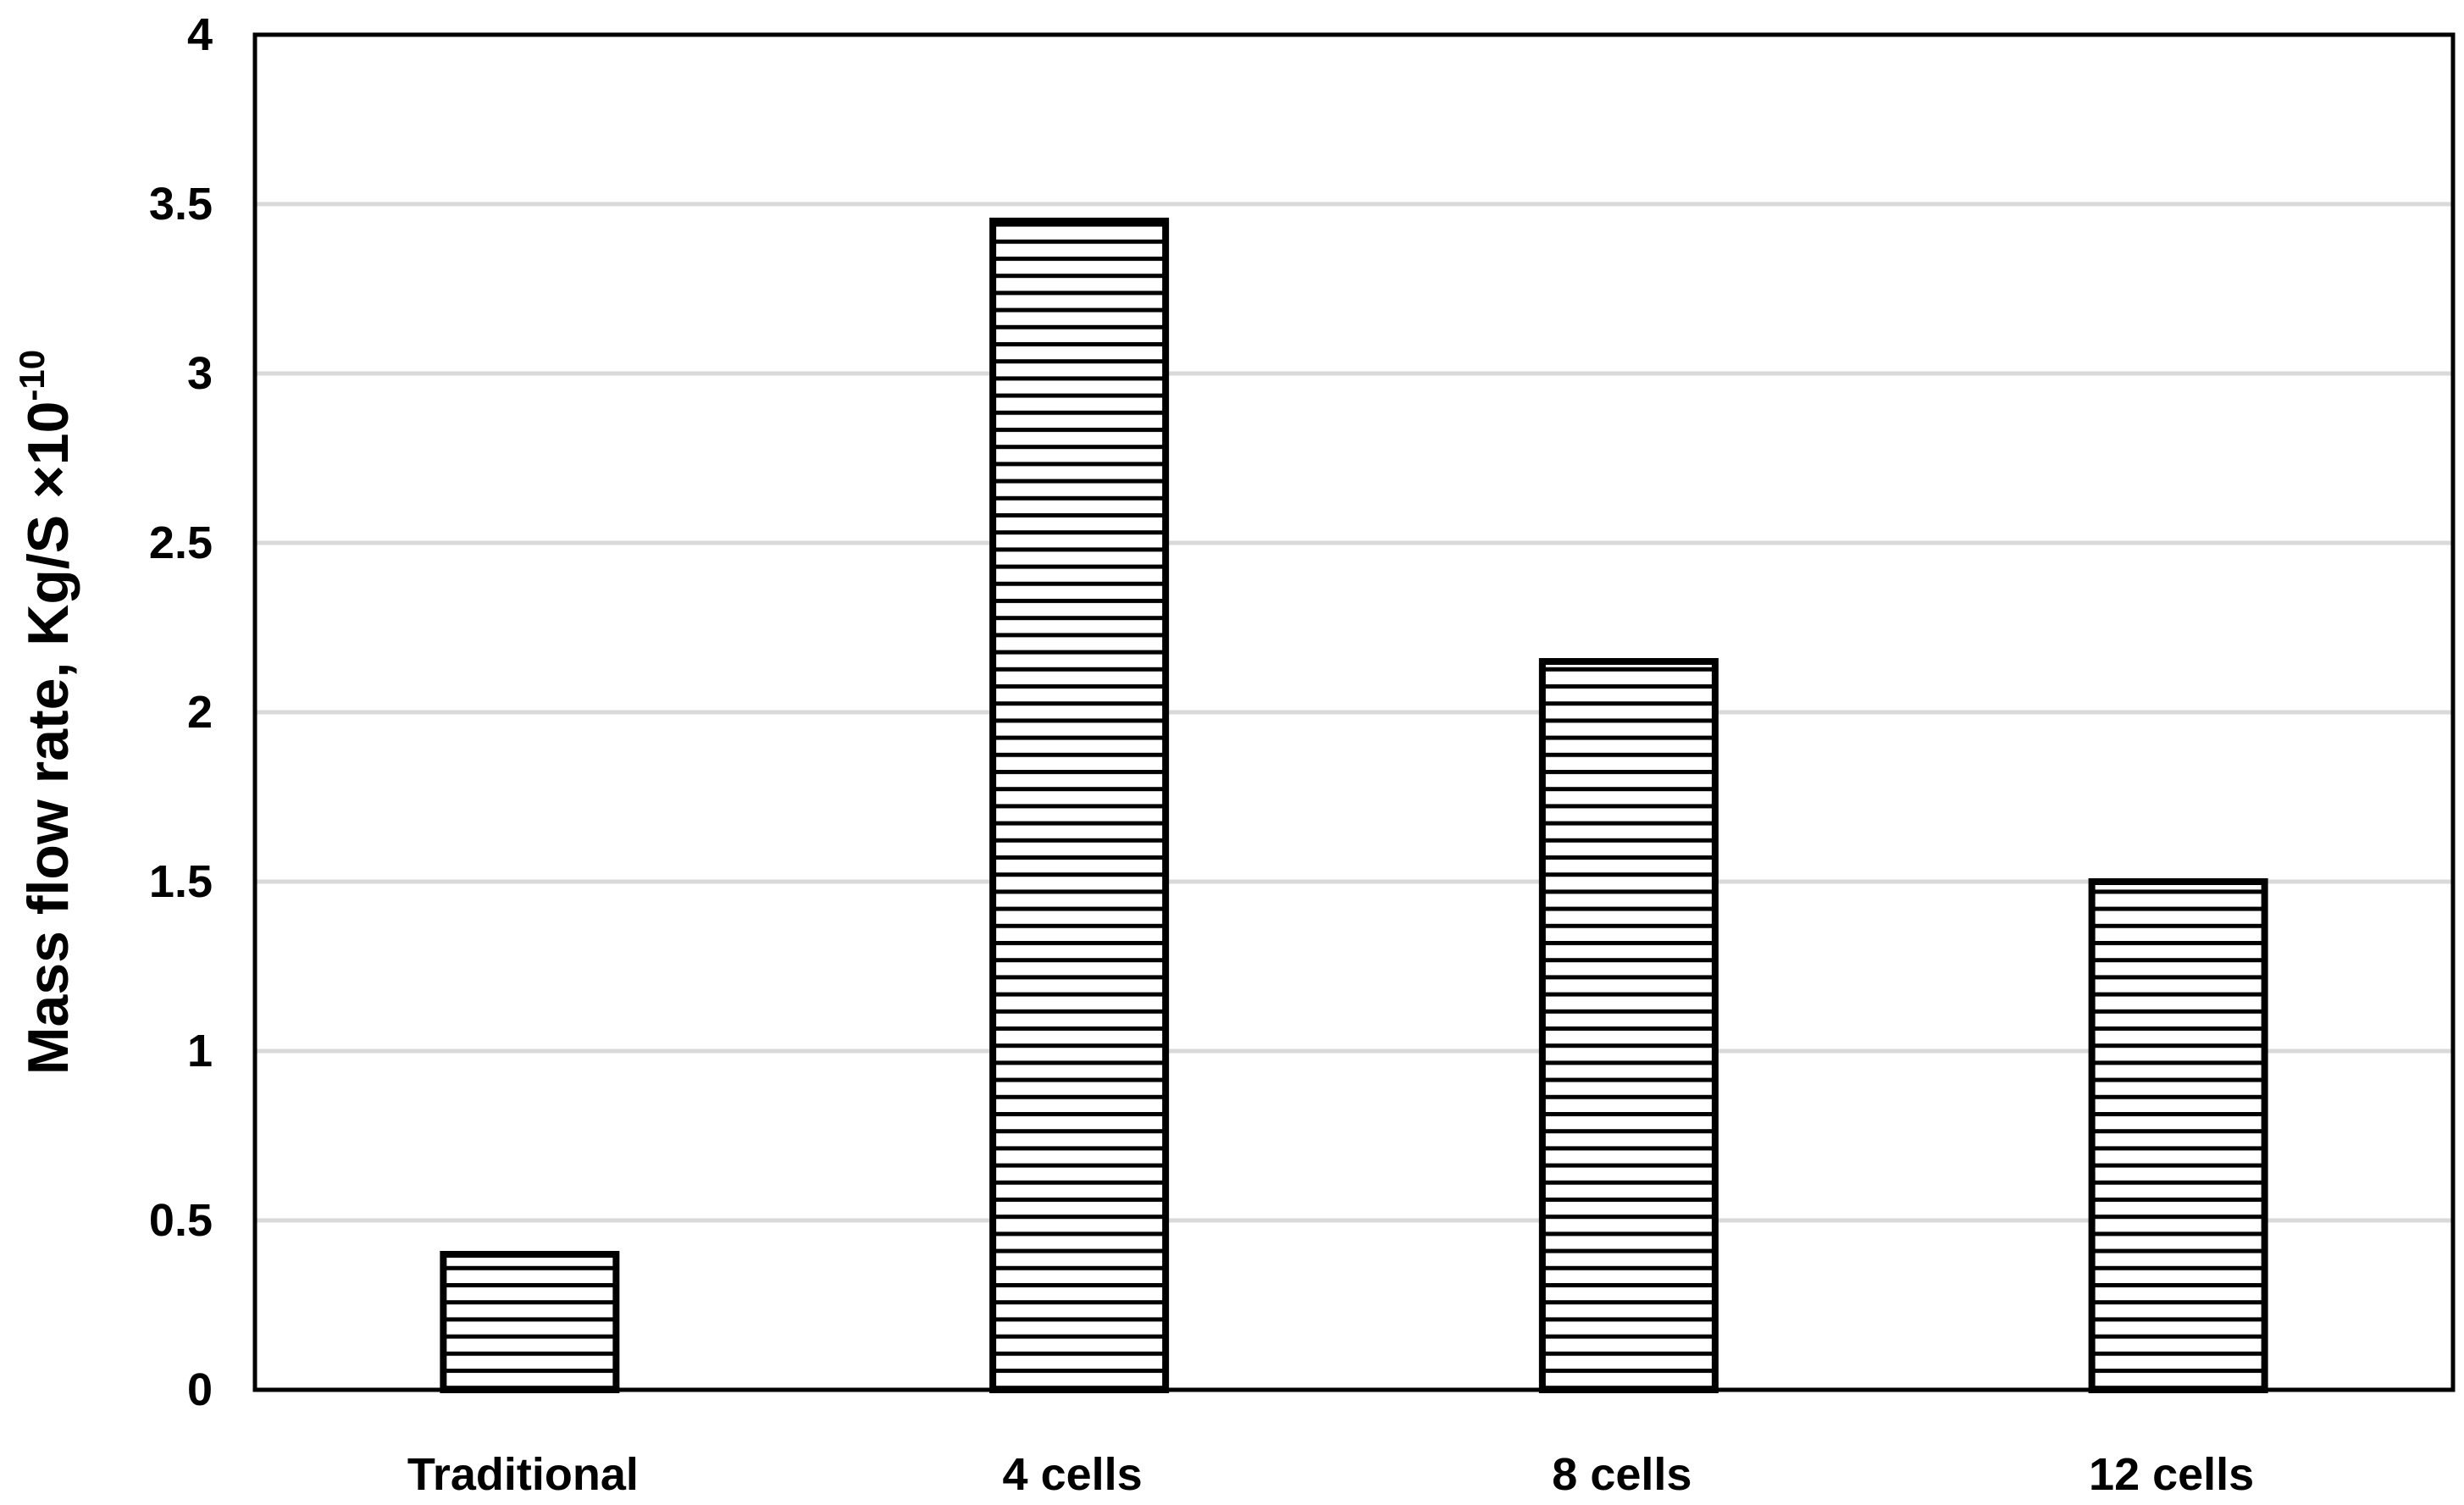 This screenshot has height=1505, width=2464. I want to click on bar-traditional, so click(530, 1322).